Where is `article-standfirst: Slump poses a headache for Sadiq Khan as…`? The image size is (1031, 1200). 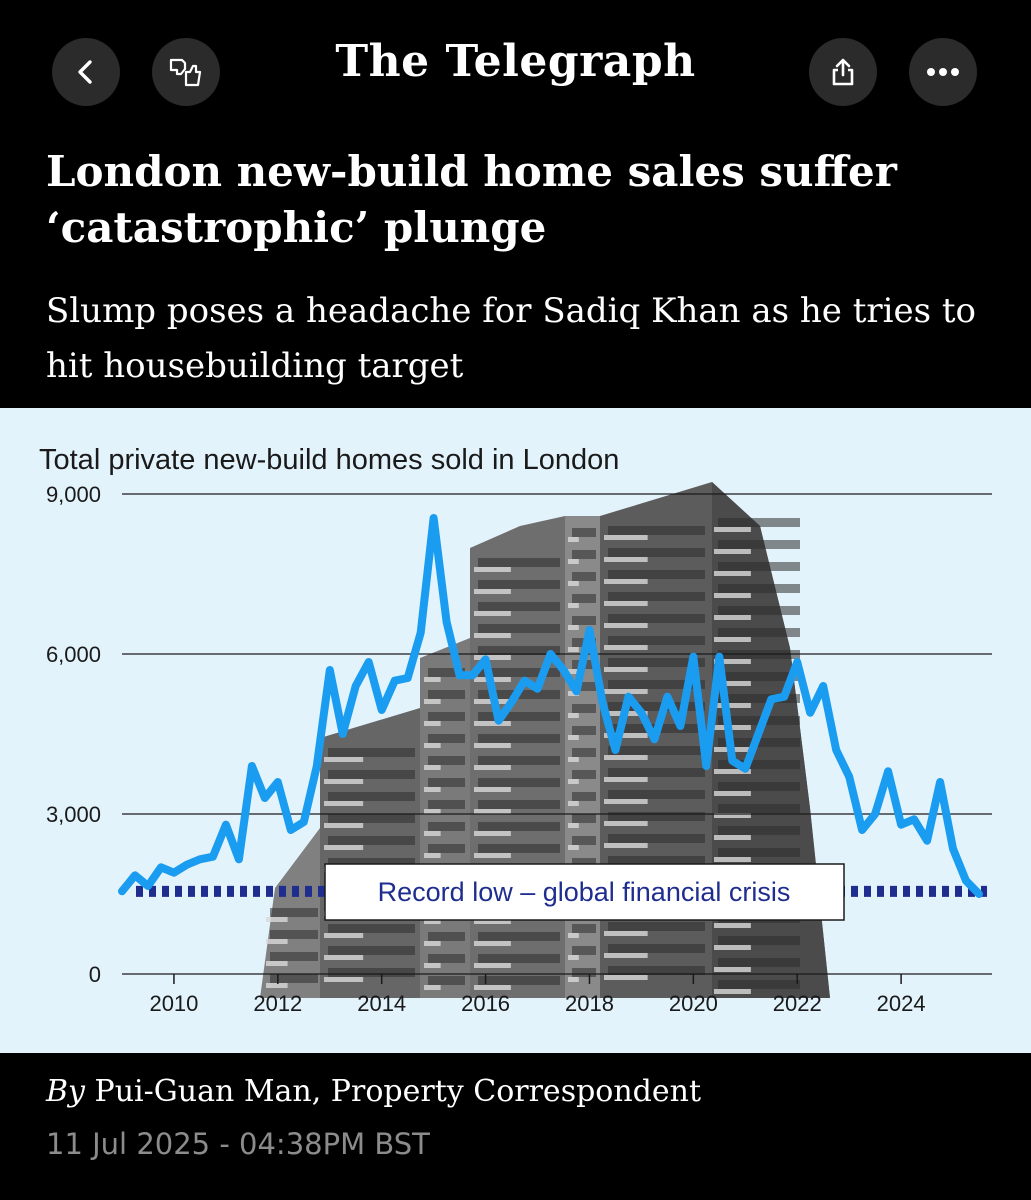 article-standfirst: Slump poses a headache for Sadiq Khan as… is located at coordinates (511, 338).